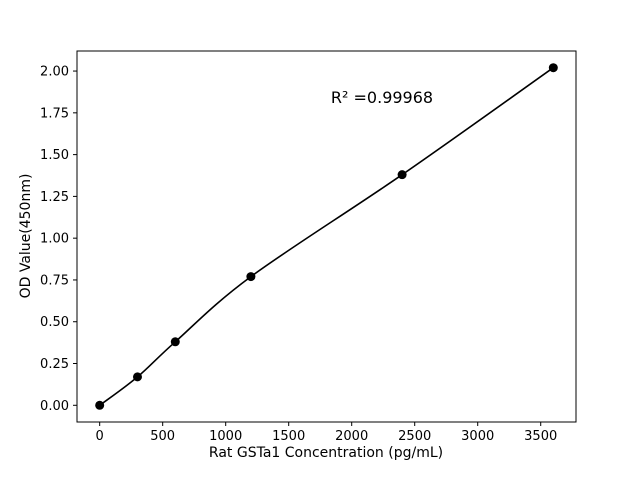  What do you see at coordinates (162, 436) in the screenshot?
I see `x-tick-label: 500` at bounding box center [162, 436].